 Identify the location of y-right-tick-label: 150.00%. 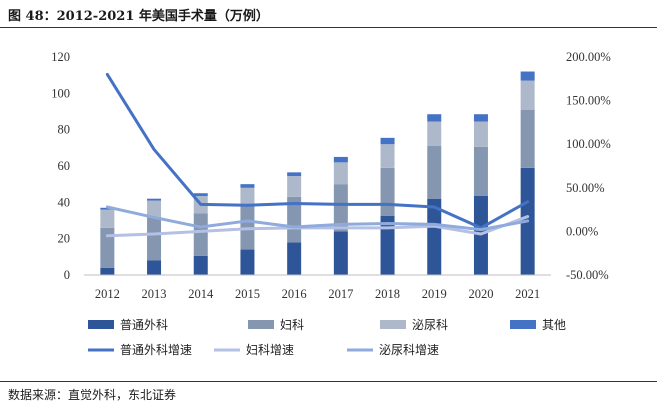
(588, 101).